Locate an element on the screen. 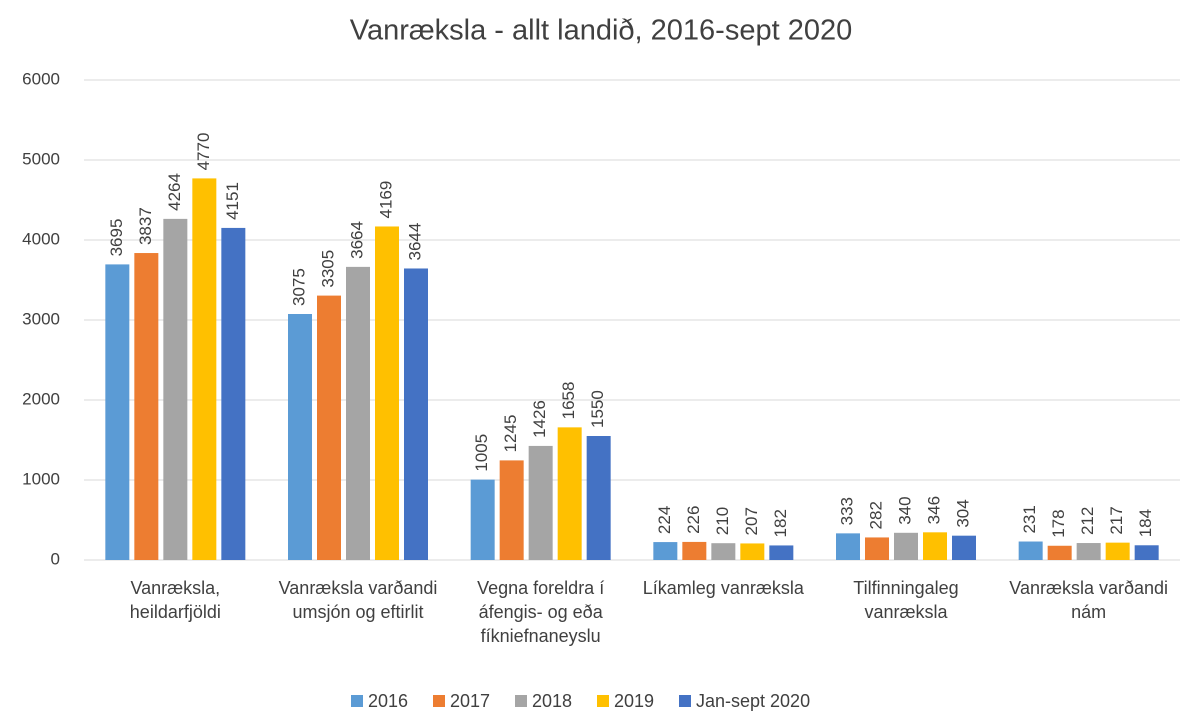 Image resolution: width=1203 pixels, height=713 pixels. value-label: 333 is located at coordinates (846, 511).